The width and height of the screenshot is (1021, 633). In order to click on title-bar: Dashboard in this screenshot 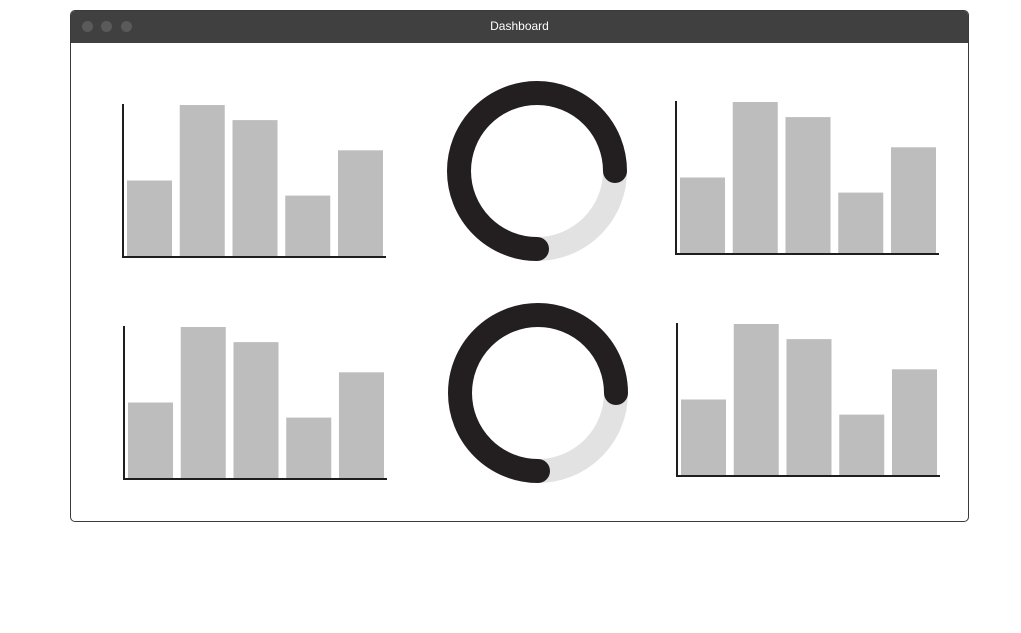, I will do `click(519, 27)`.